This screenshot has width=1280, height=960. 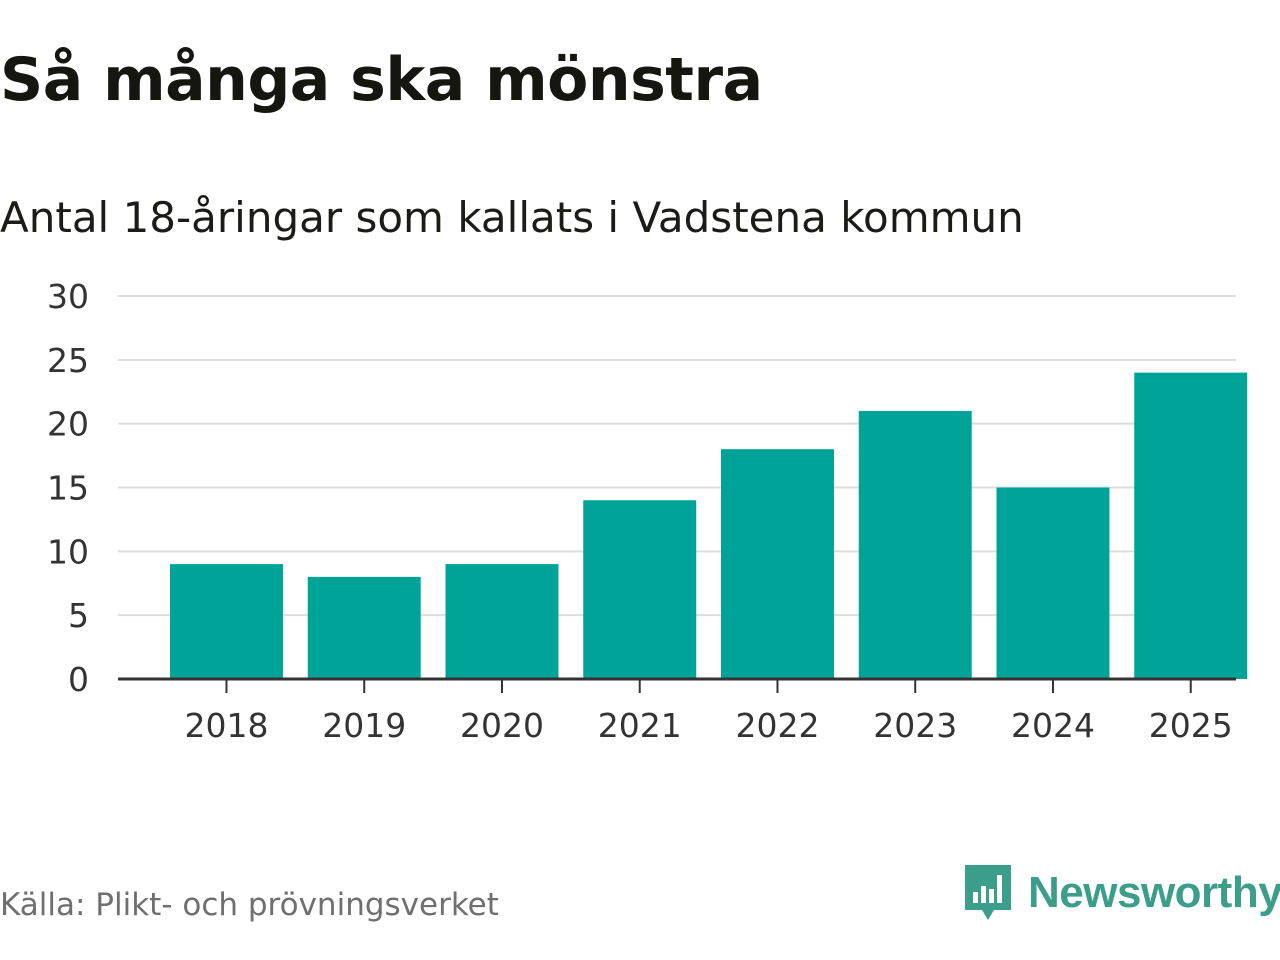 I want to click on bar-2025, so click(x=1191, y=525).